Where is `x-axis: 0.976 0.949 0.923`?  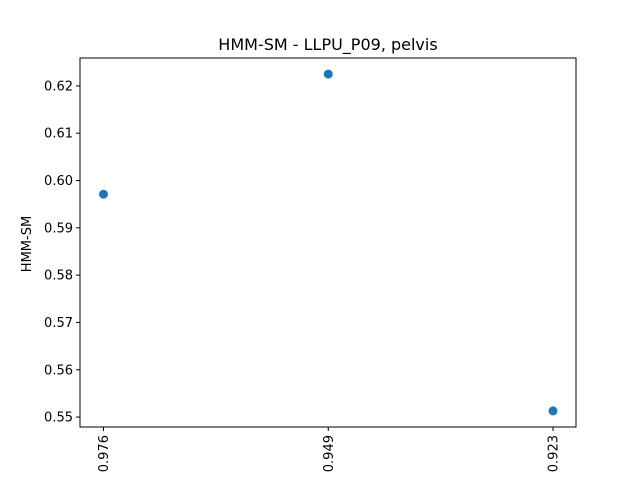
x-axis: 0.976 0.949 0.923 is located at coordinates (329, 449).